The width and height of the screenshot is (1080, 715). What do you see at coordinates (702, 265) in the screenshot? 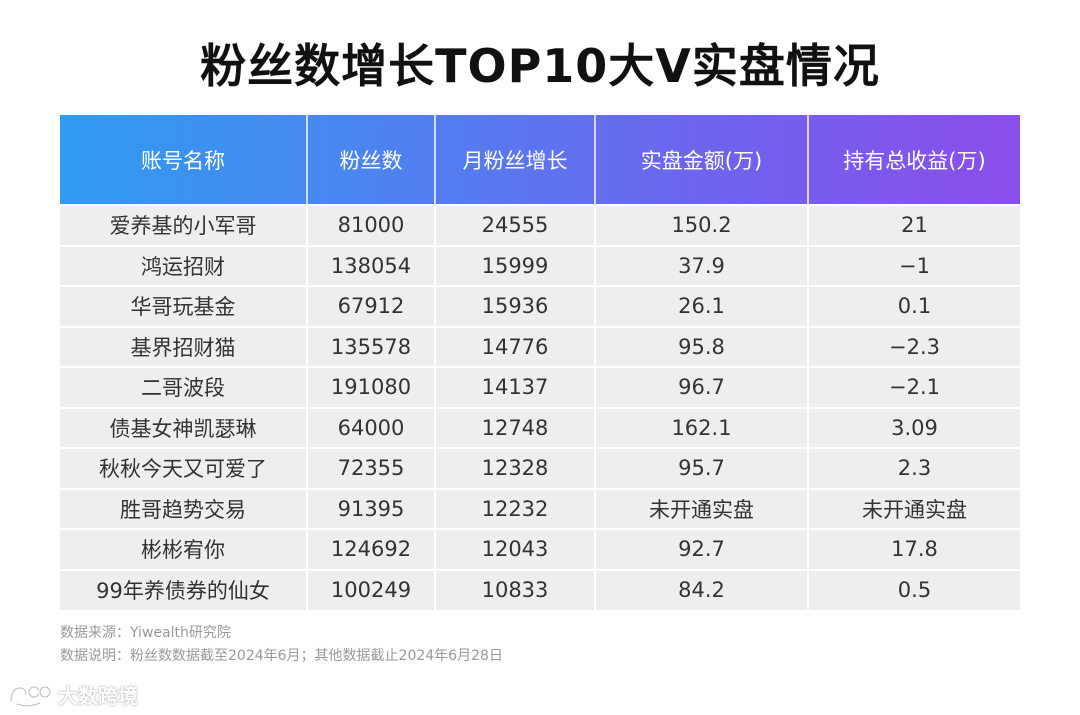
I see `cell-real-amount: 37.9` at bounding box center [702, 265].